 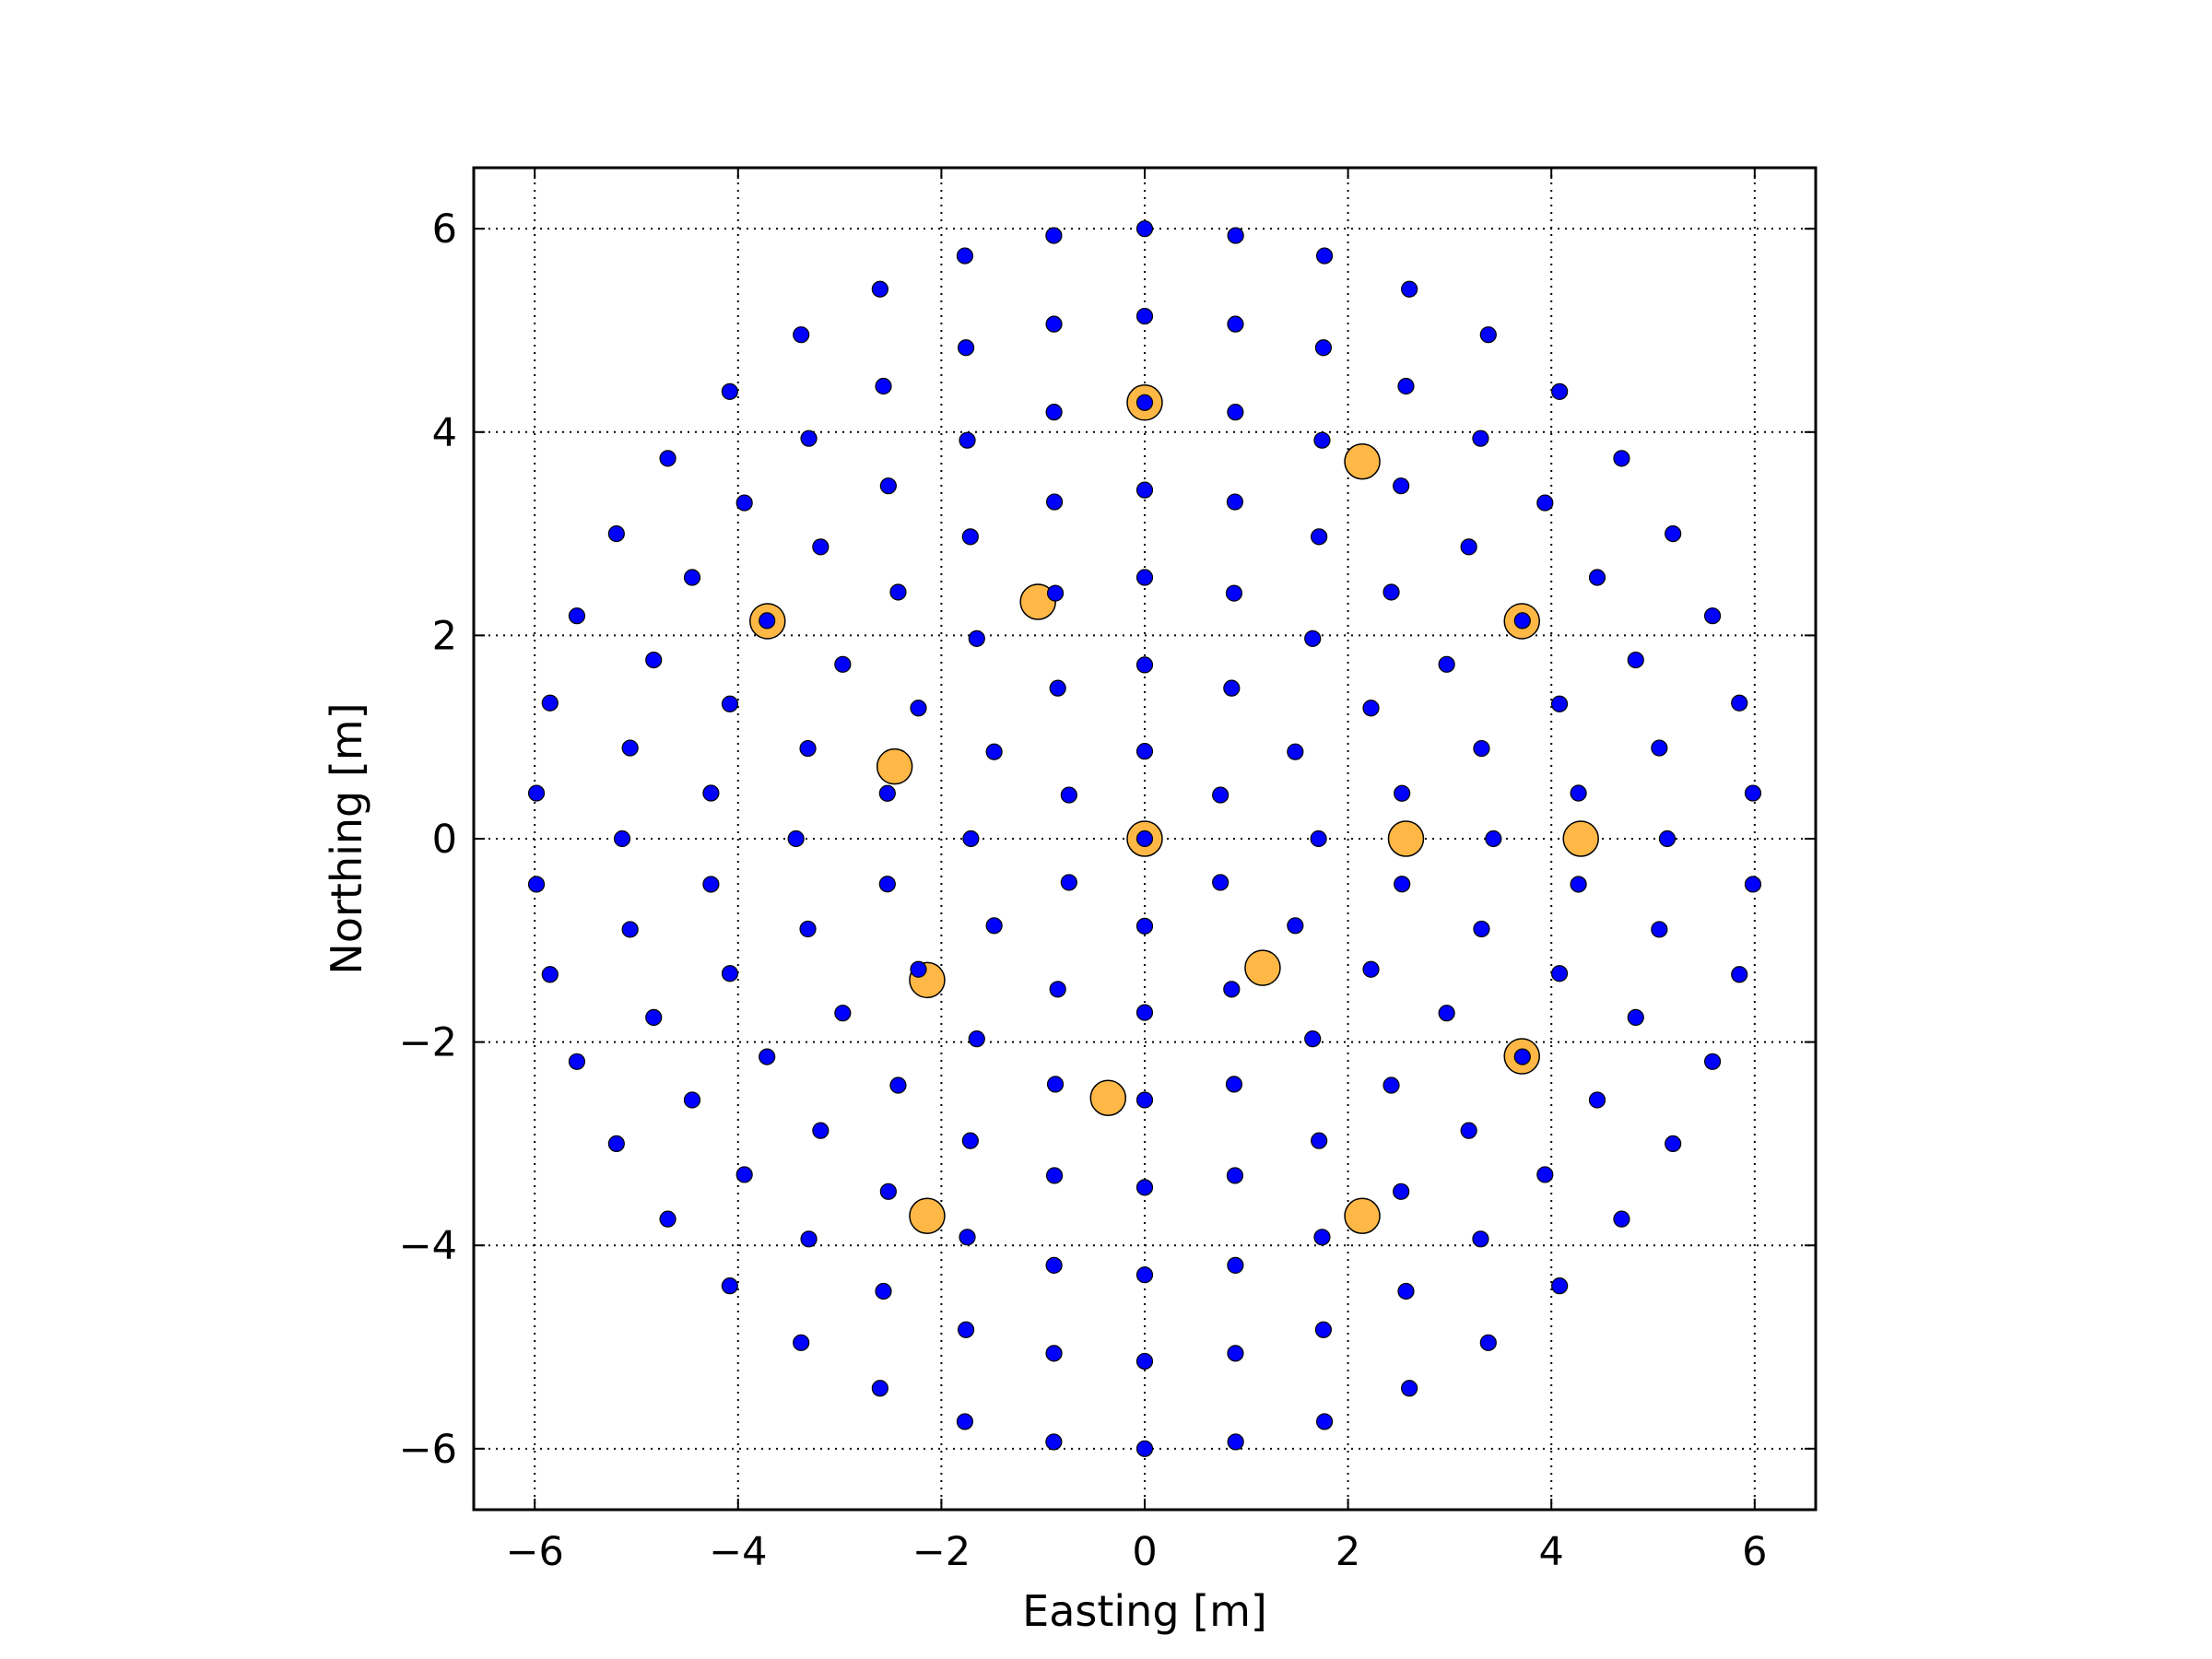 I want to click on x-tick-label: 2, so click(x=1347, y=1552).